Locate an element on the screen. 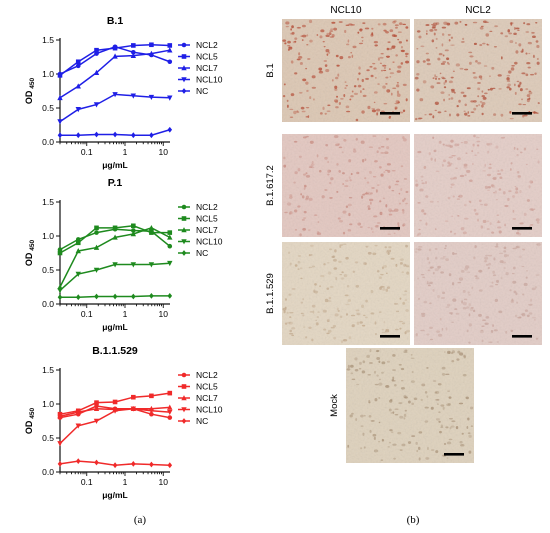  y-tick-label: 0.5 is located at coordinates (48, 438).